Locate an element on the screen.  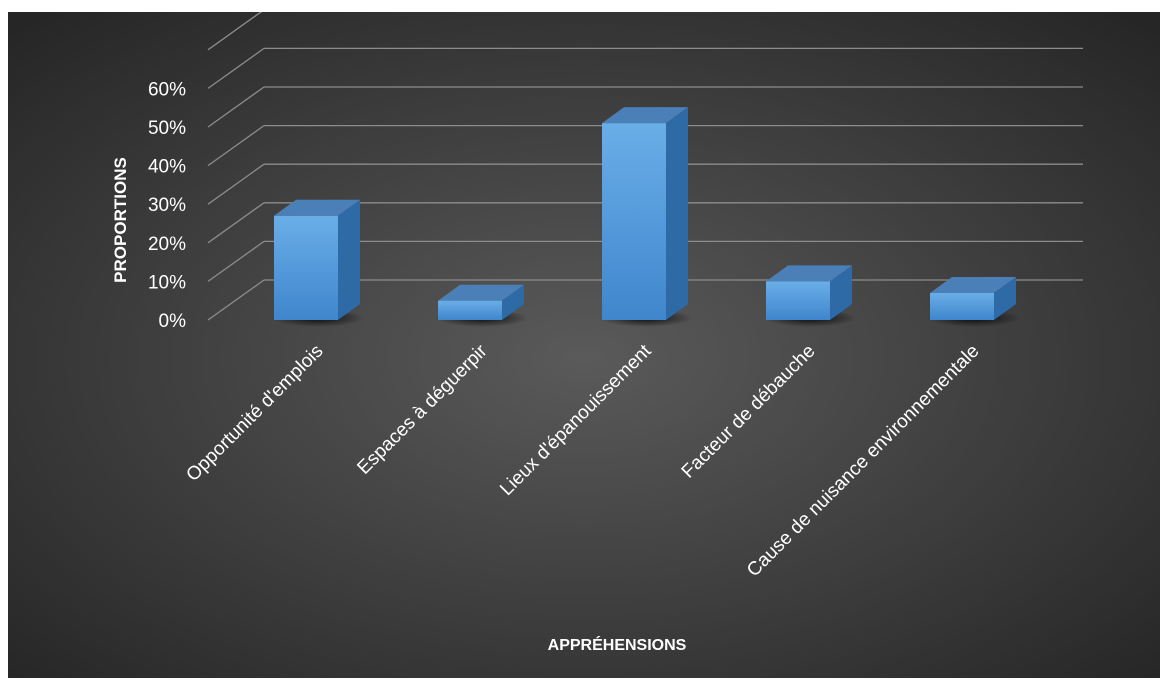
y-tick-label: 0% is located at coordinates (173, 321).